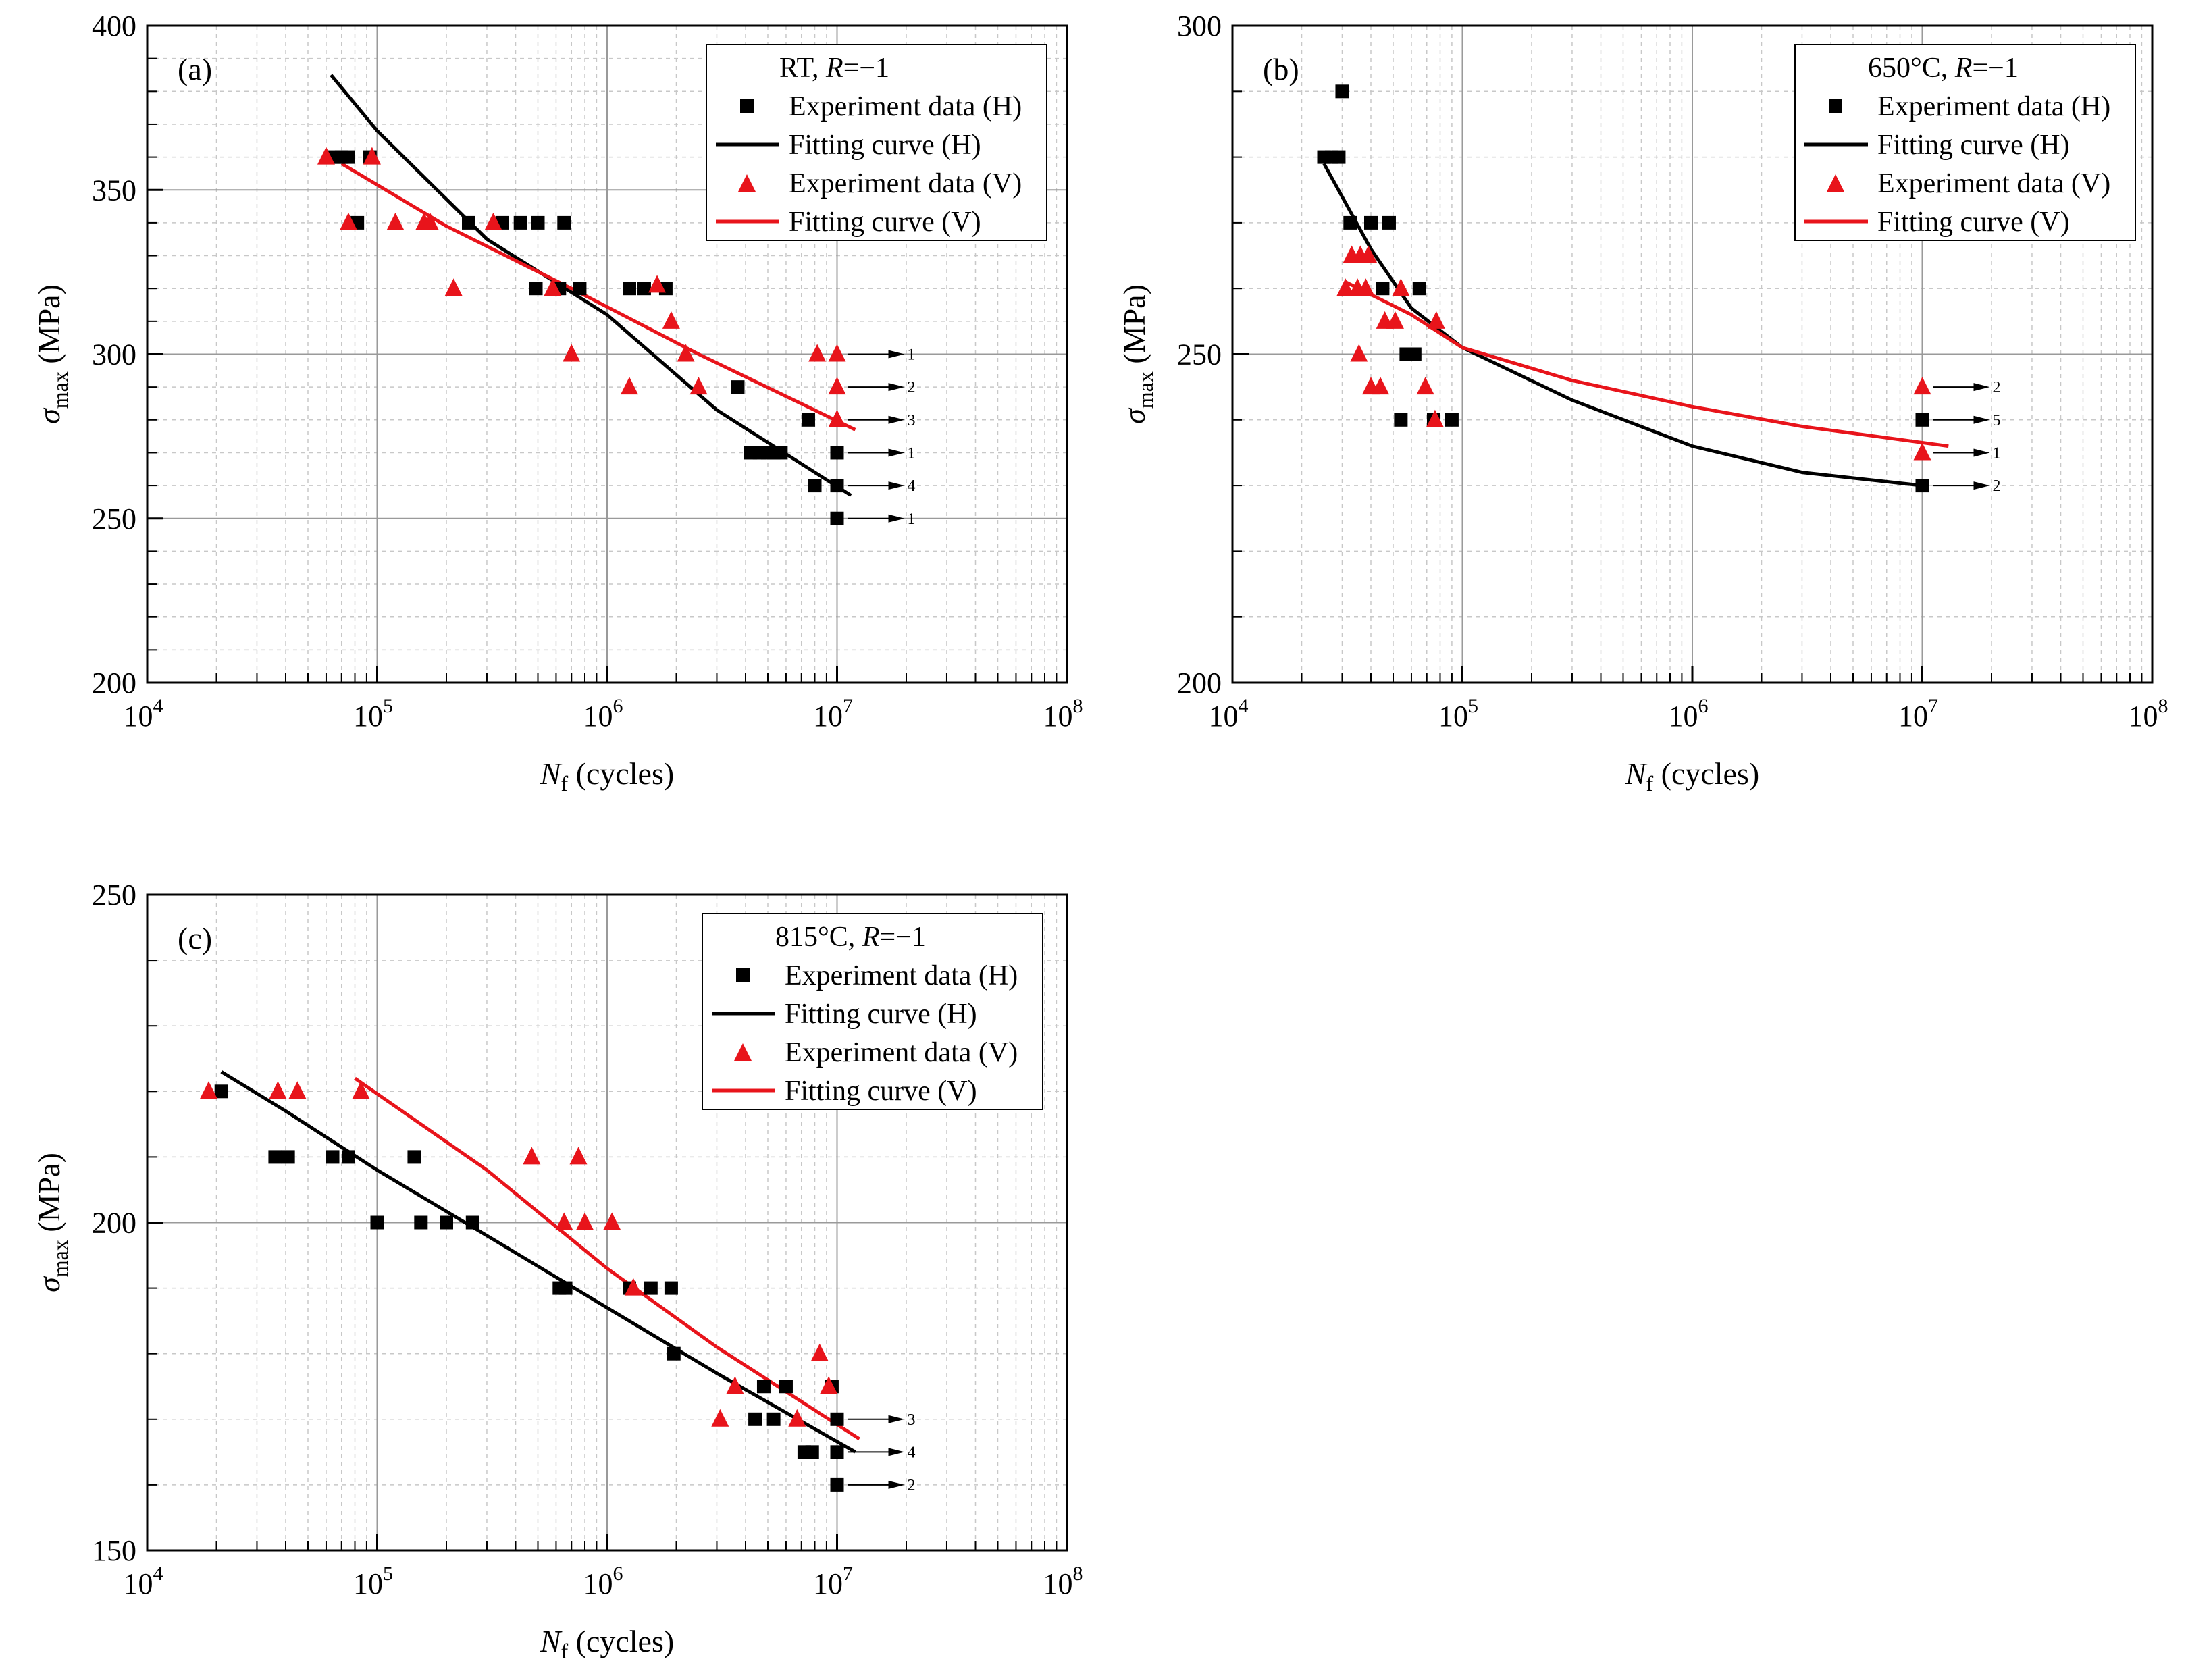  I want to click on panel-label: (b), so click(1281, 69).